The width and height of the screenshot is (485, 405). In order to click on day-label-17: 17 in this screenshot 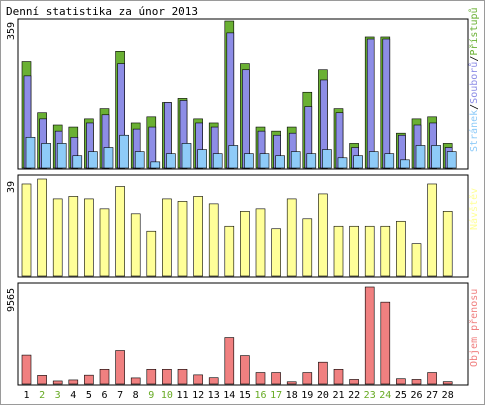, I will do `click(276, 395)`.